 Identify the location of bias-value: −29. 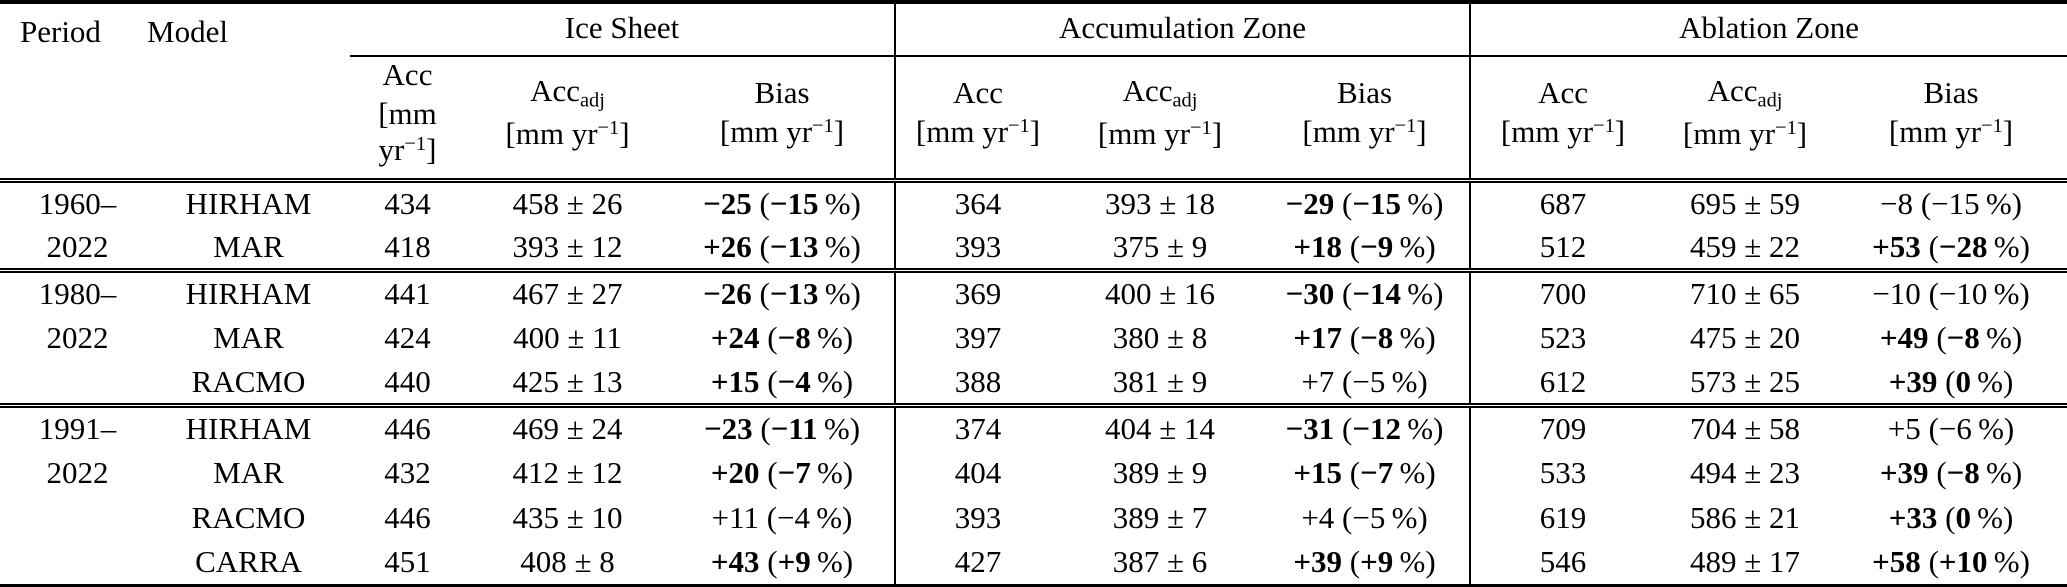
(1310, 204).